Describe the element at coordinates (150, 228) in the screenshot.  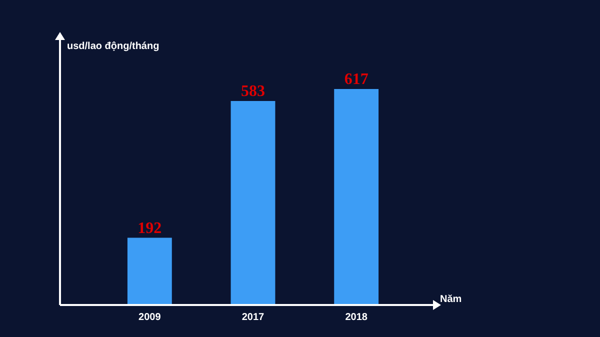
I see `data-label: 192` at that location.